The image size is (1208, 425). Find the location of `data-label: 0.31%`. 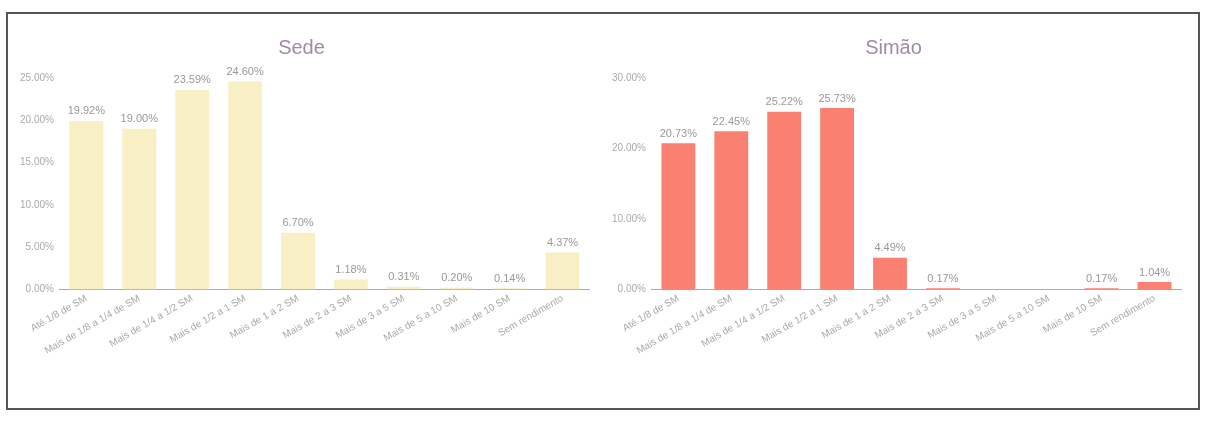

data-label: 0.31% is located at coordinates (404, 276).